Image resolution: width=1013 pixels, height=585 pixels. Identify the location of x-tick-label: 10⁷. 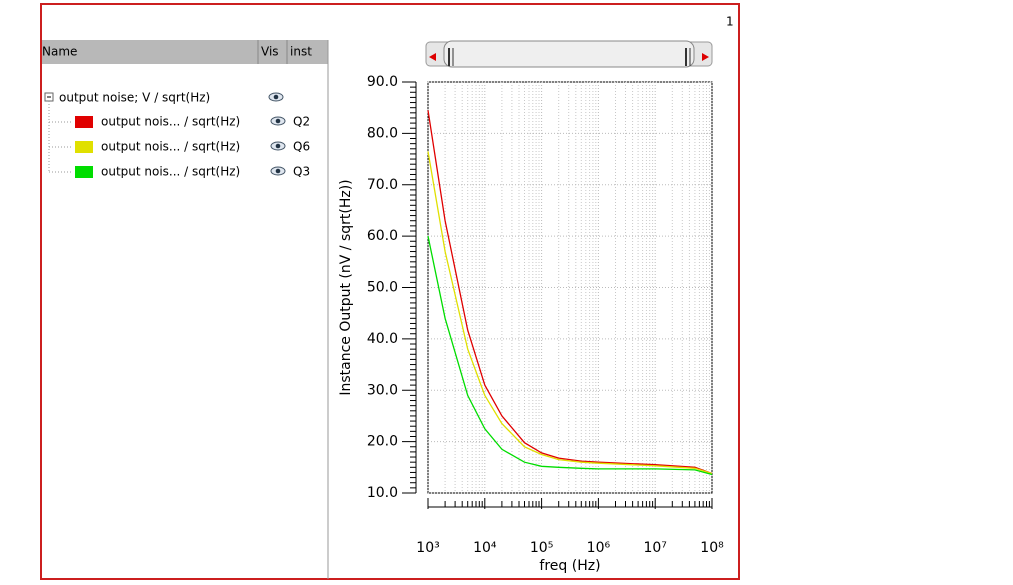
(654, 548).